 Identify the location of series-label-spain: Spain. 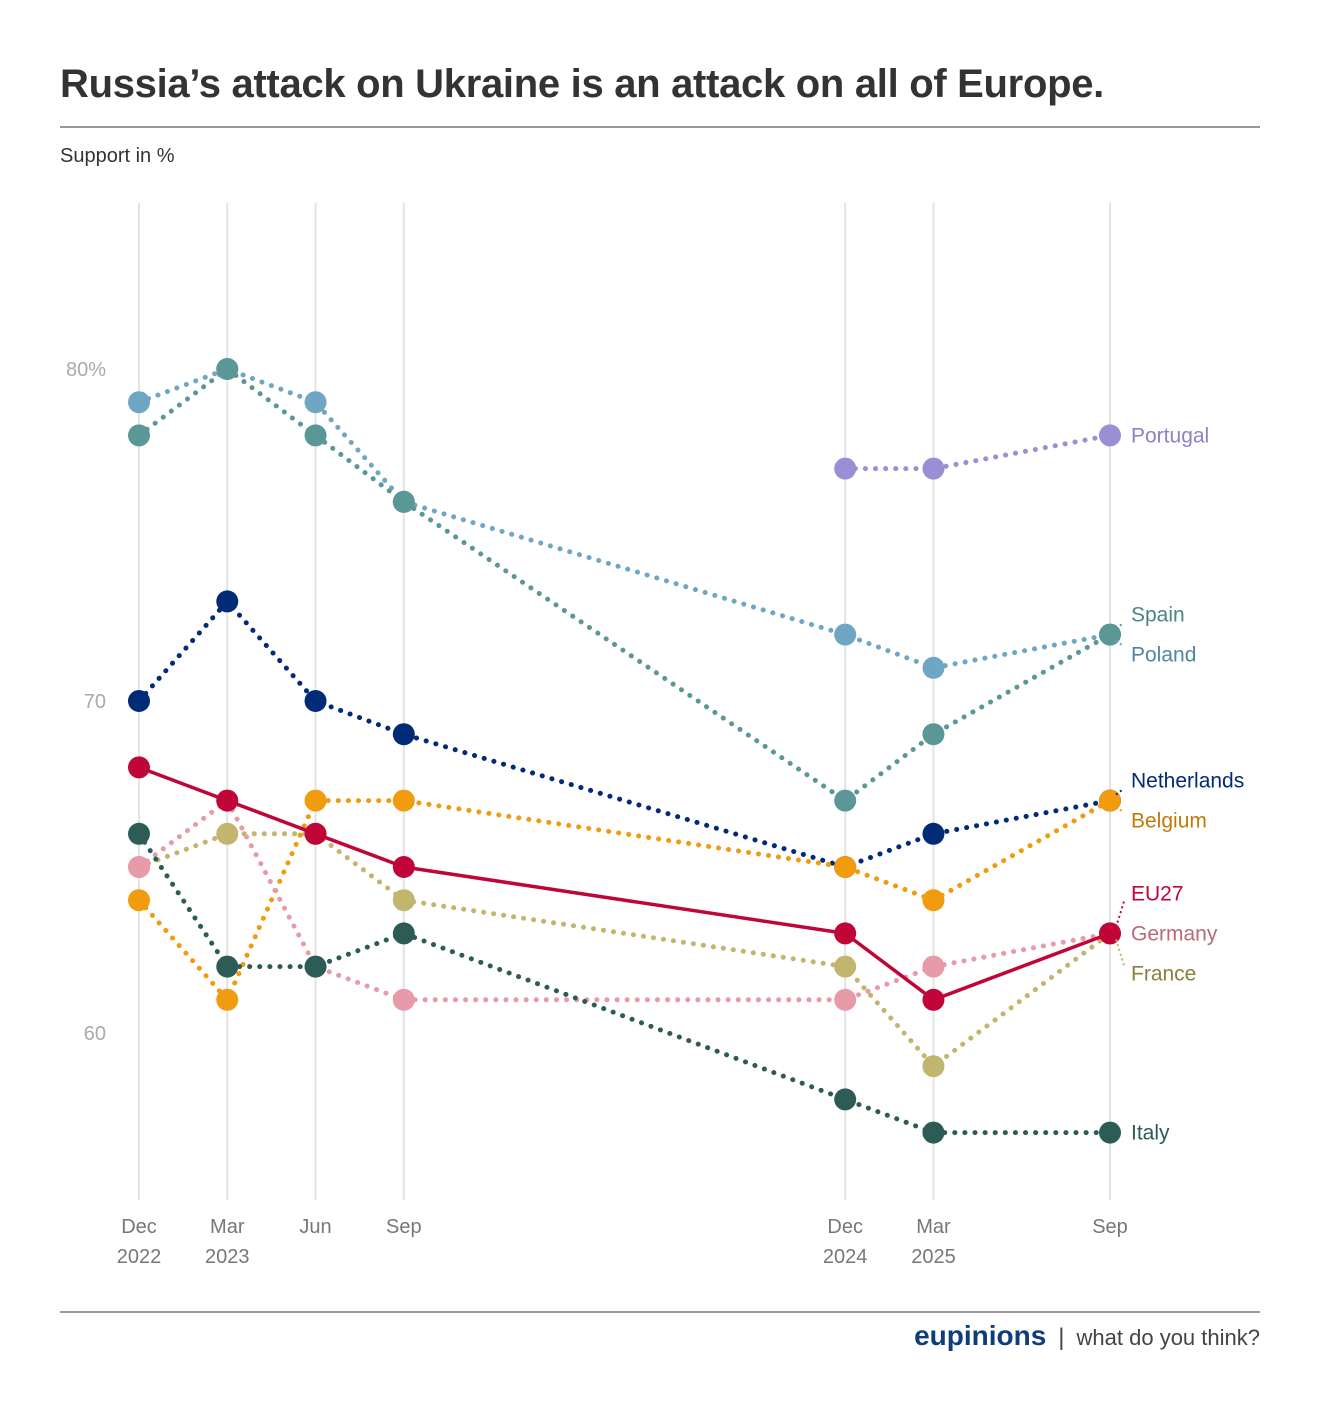
(1158, 615).